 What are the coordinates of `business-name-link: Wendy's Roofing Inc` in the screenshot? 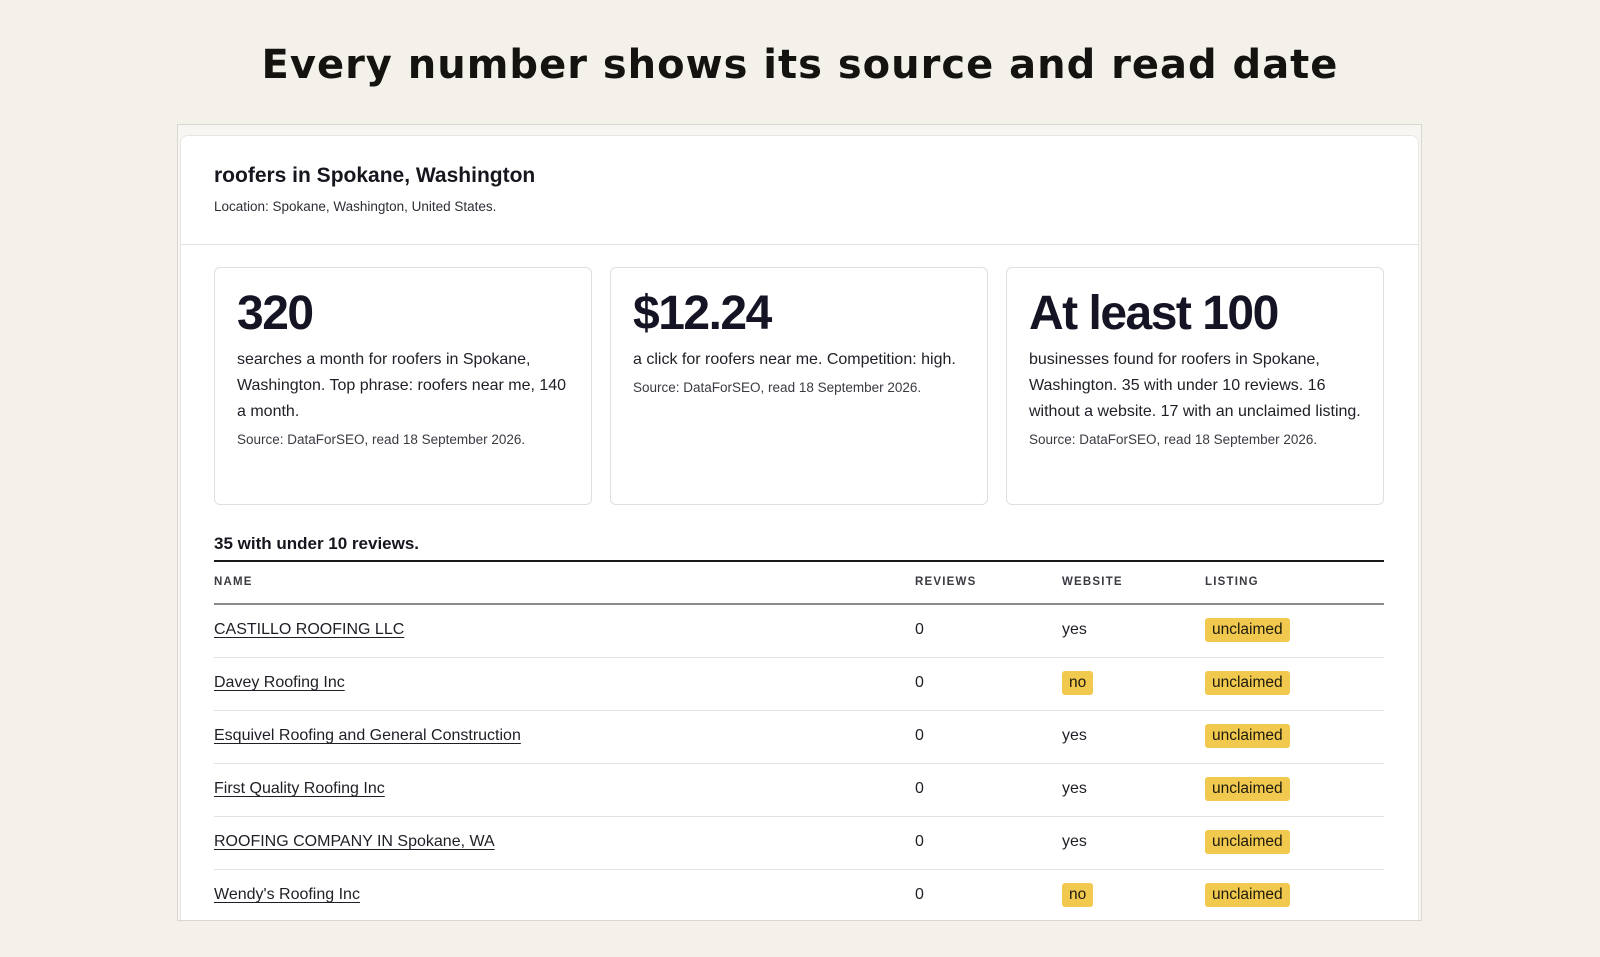 It's located at (287, 894).